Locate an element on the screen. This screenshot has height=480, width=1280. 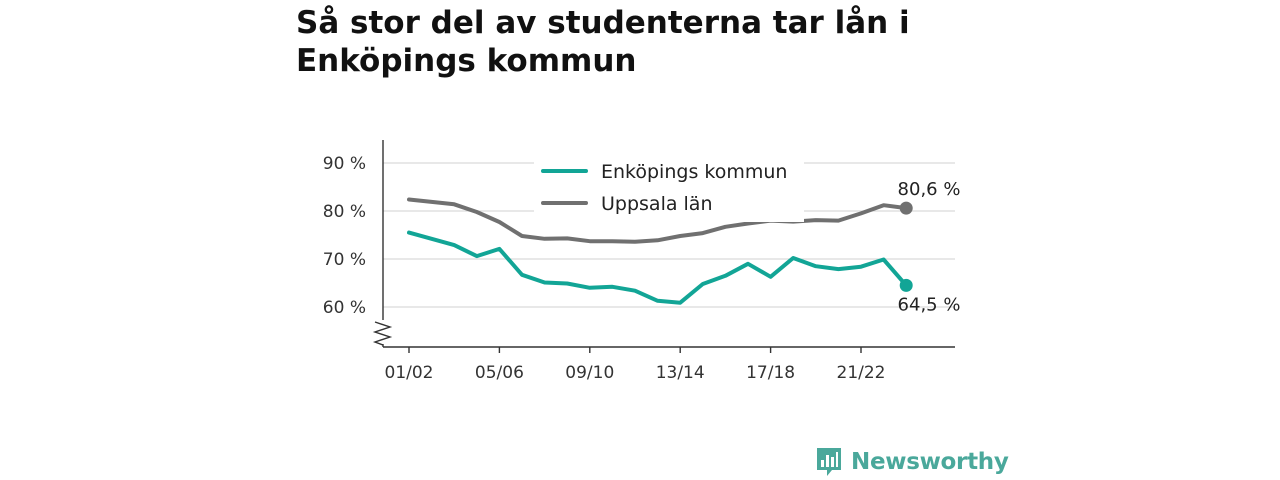
series-line-enkoping is located at coordinates (658, 267).